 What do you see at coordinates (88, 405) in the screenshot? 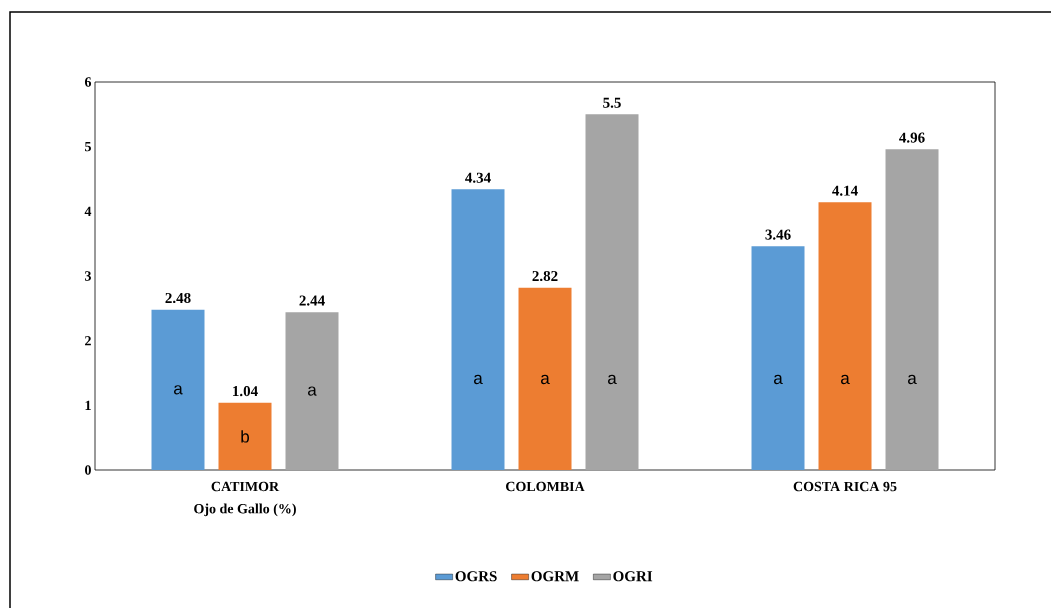
I see `y-tick-label: 1` at bounding box center [88, 405].